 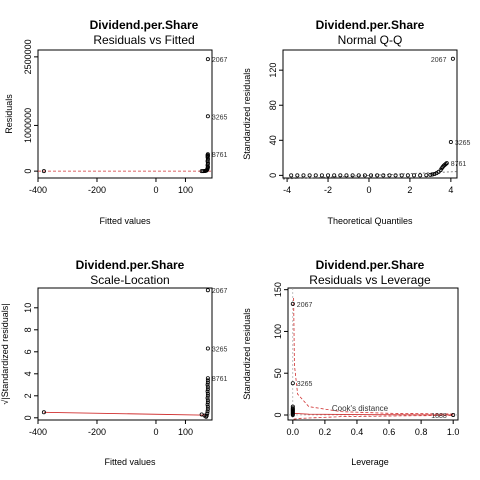 What do you see at coordinates (155, 432) in the screenshot?
I see `x-tick-label: 0` at bounding box center [155, 432].